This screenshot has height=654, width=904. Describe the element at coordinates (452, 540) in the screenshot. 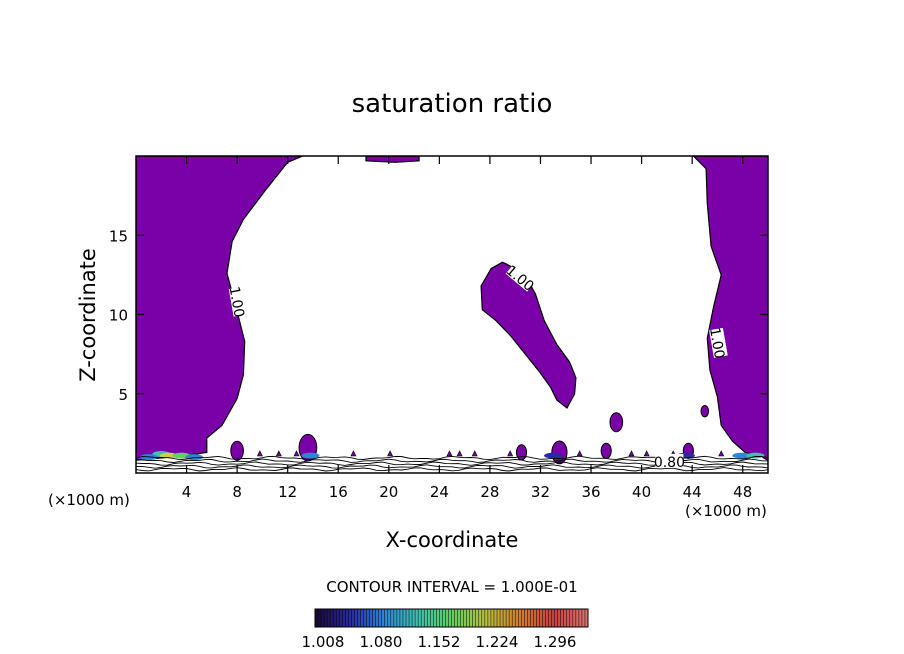

I see `x-axis-label: X-coordinate` at that location.